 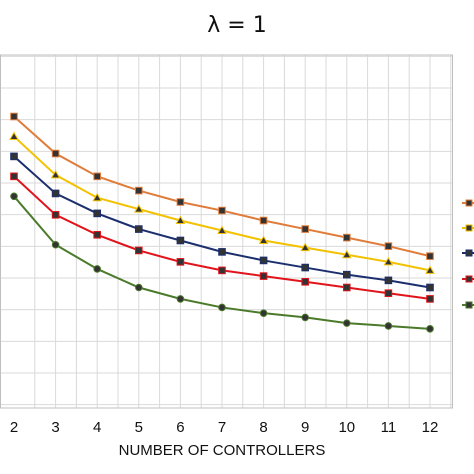 I want to click on x-tick-labels: 2 3 4 5 6 7 8 9 10 11 12, so click(x=224, y=427).